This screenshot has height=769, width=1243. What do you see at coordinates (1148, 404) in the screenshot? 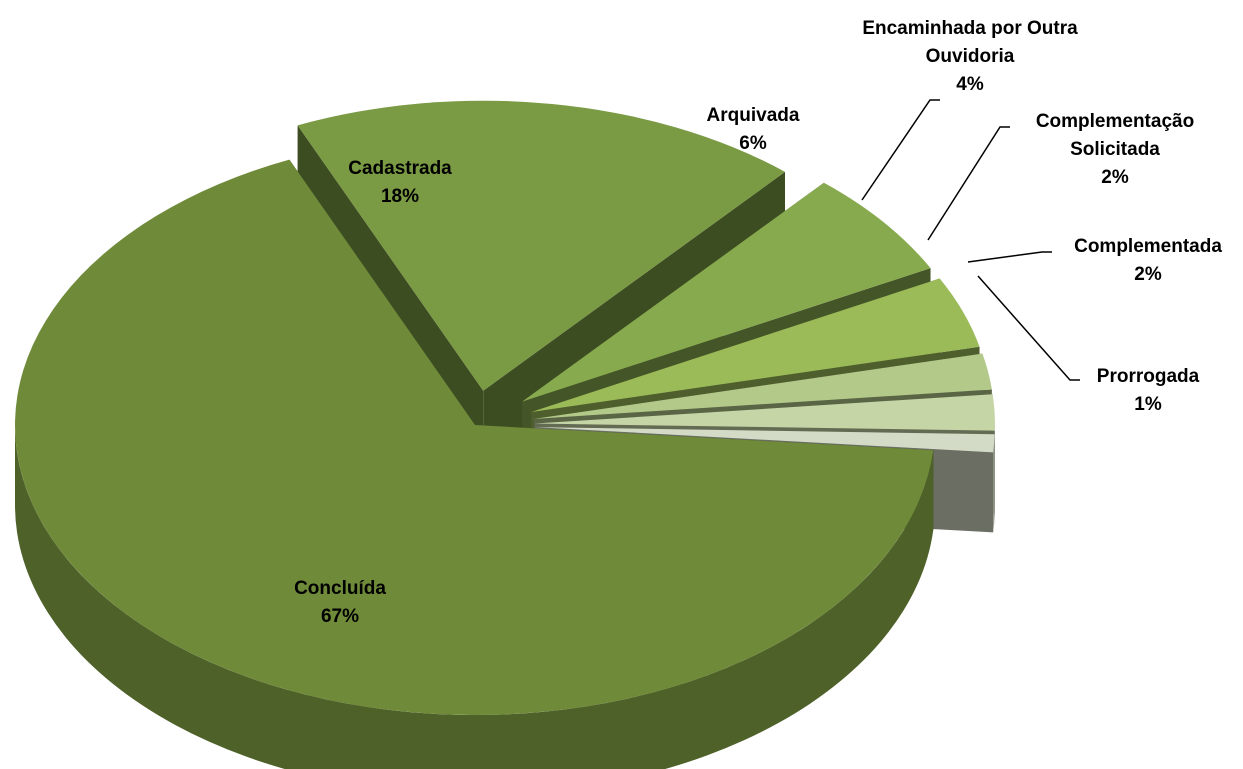
I see `label-value: 1%` at bounding box center [1148, 404].